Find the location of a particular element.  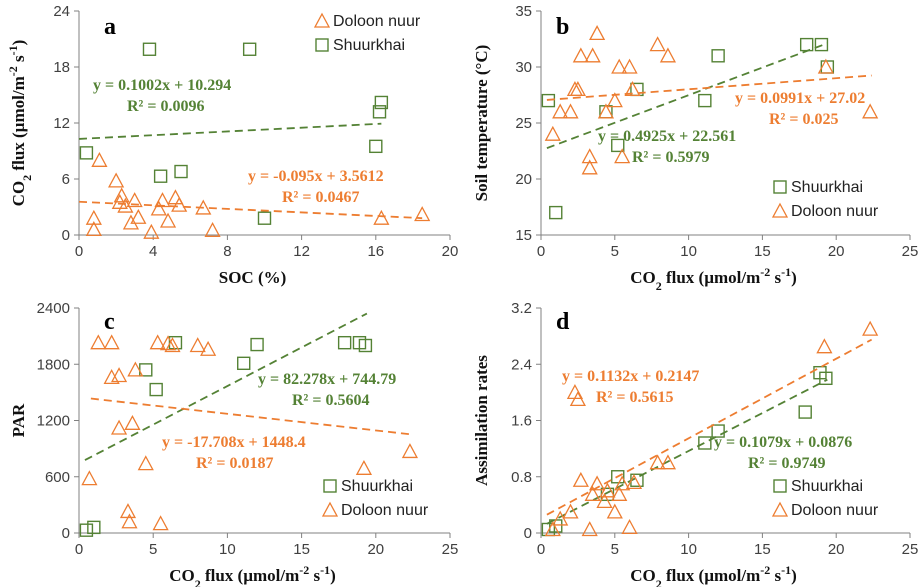

y-tick-label: 18 is located at coordinates (61, 67).